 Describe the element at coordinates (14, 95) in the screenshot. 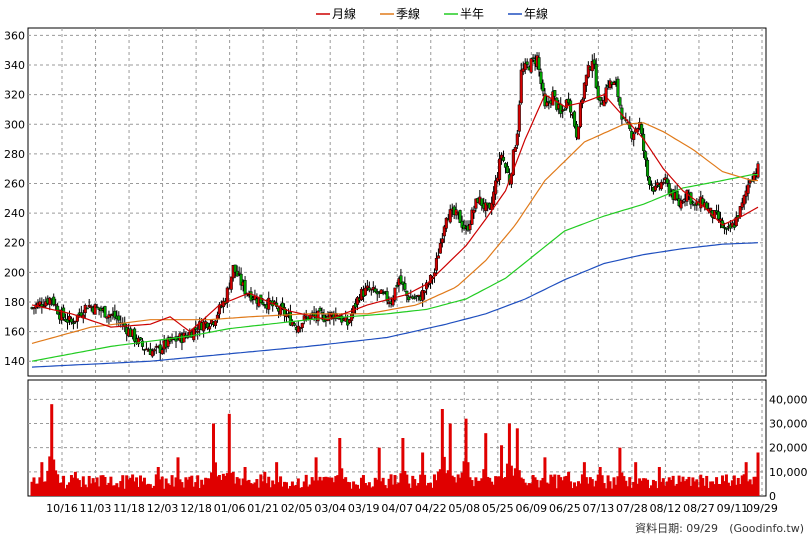

I see `price-tick-label: 320` at that location.